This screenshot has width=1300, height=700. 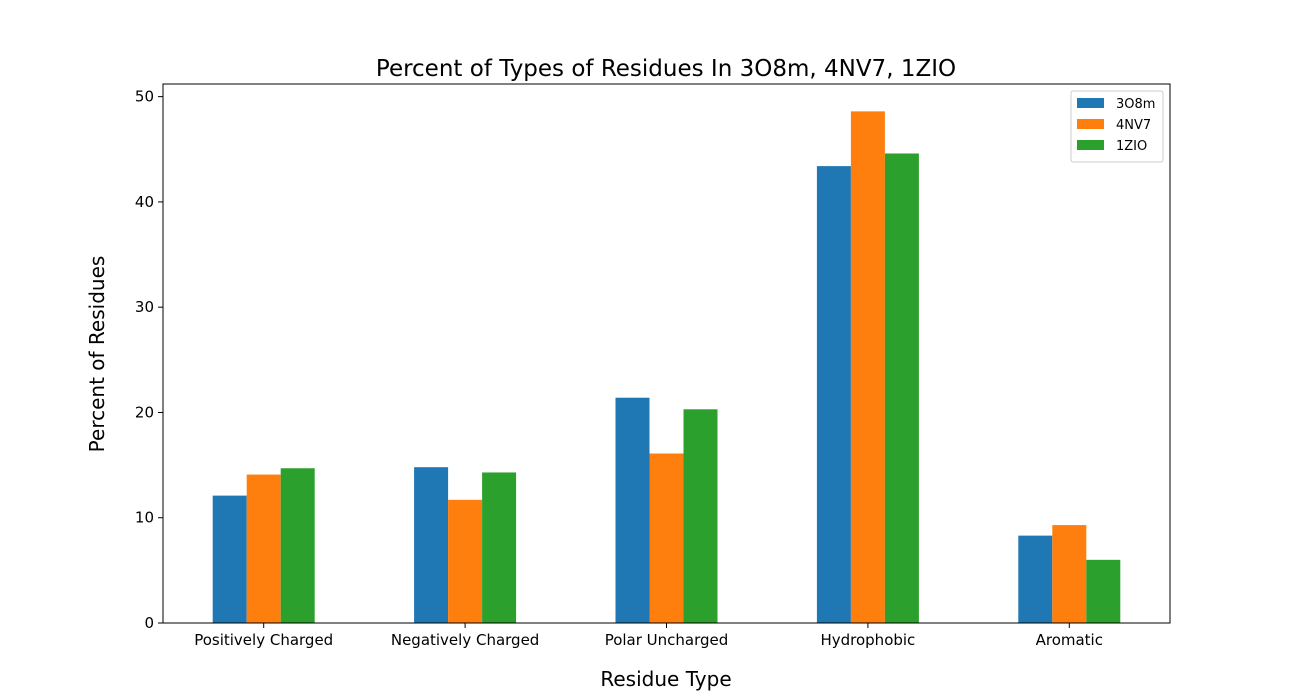 What do you see at coordinates (144, 412) in the screenshot?
I see `y-tick-label: 20` at bounding box center [144, 412].